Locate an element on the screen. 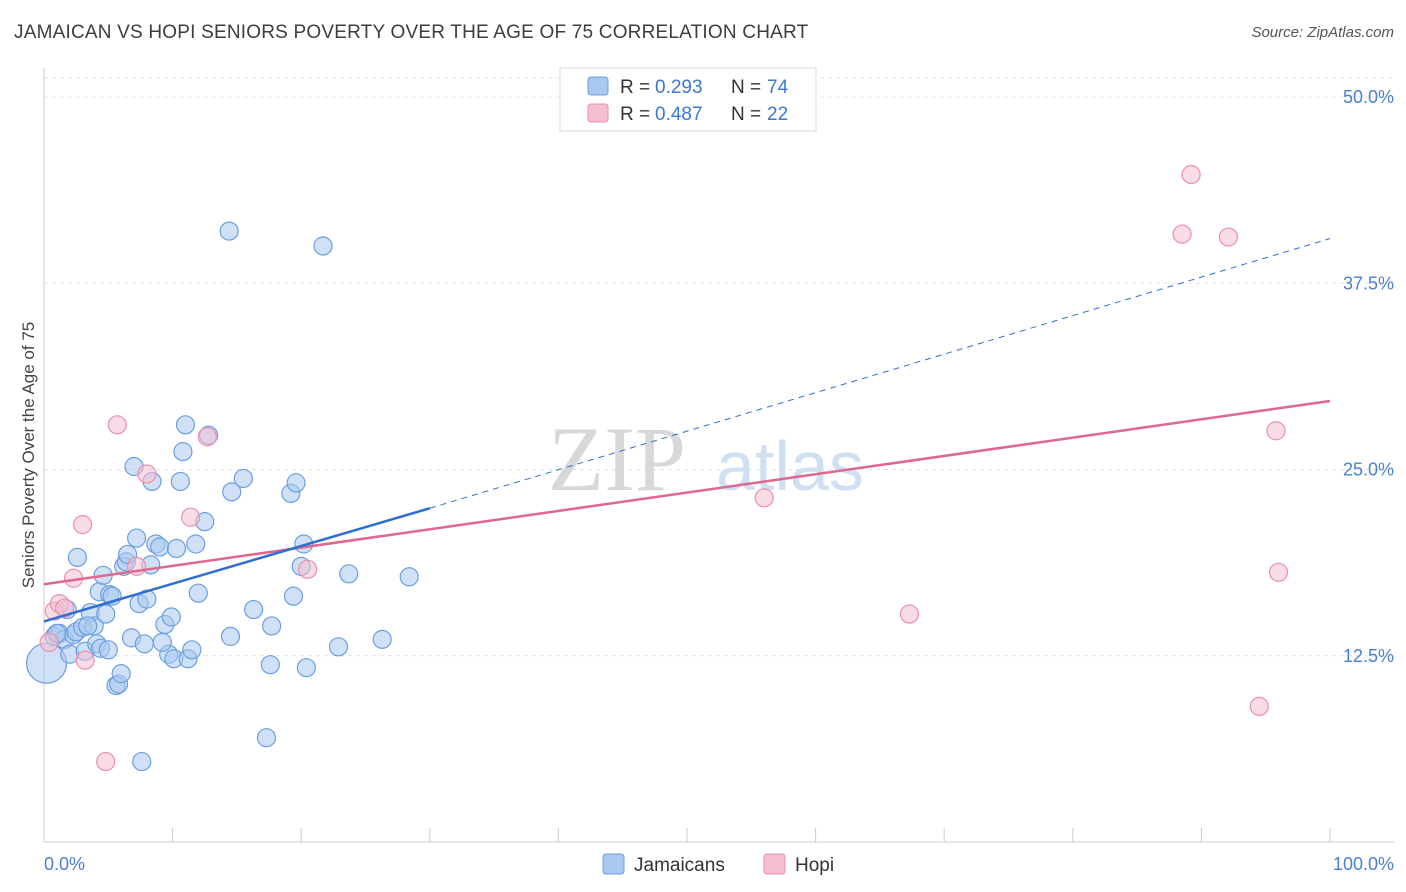 The image size is (1406, 892). x-tick-max: 100.0% is located at coordinates (1363, 864).